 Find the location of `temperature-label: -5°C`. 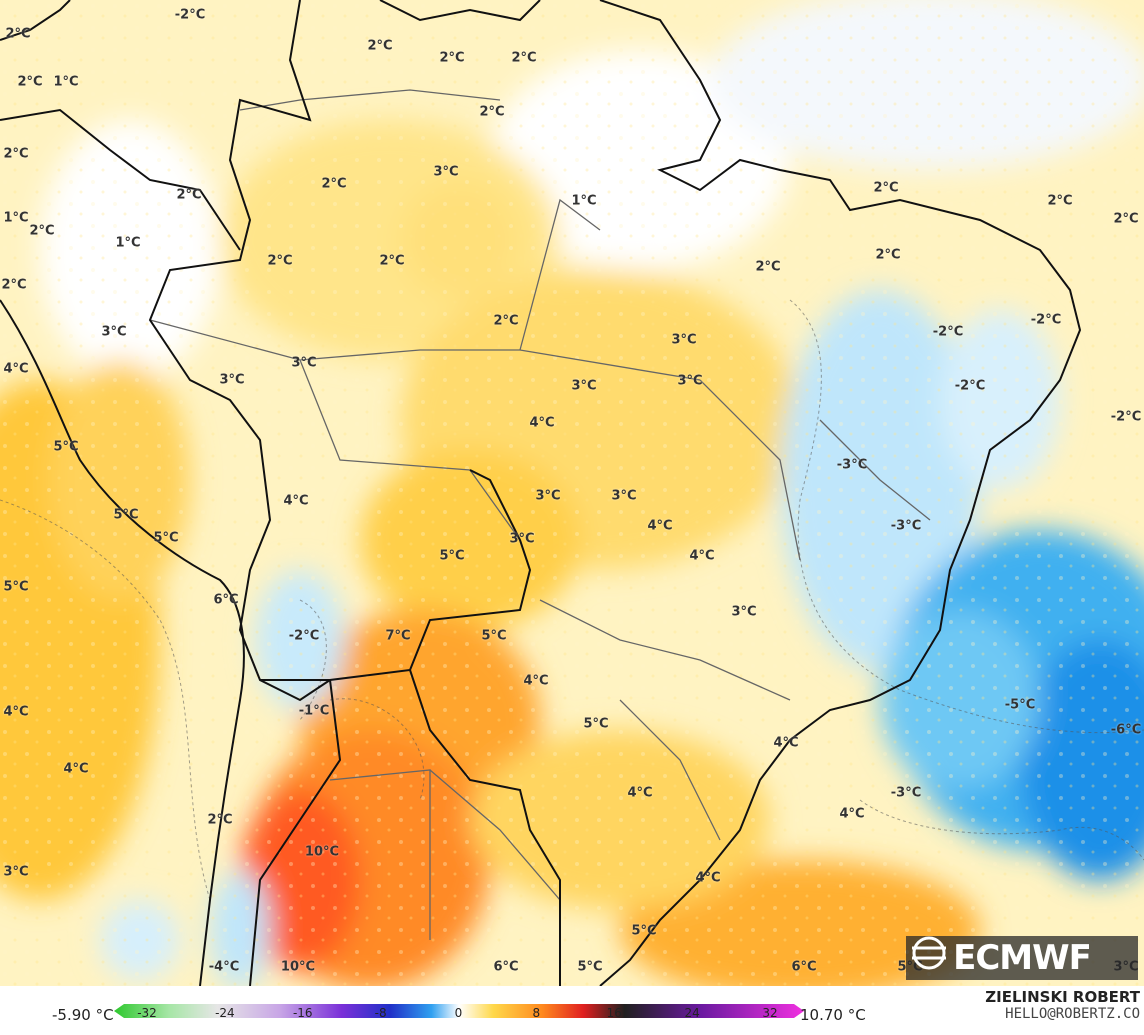

temperature-label: -5°C is located at coordinates (1020, 705).